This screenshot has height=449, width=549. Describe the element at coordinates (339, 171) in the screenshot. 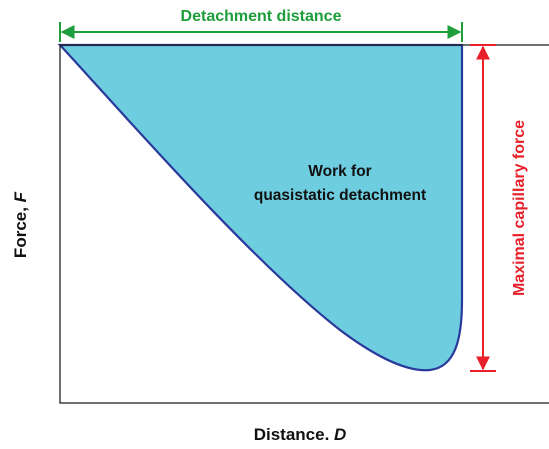

I see `area-label: Work for` at that location.